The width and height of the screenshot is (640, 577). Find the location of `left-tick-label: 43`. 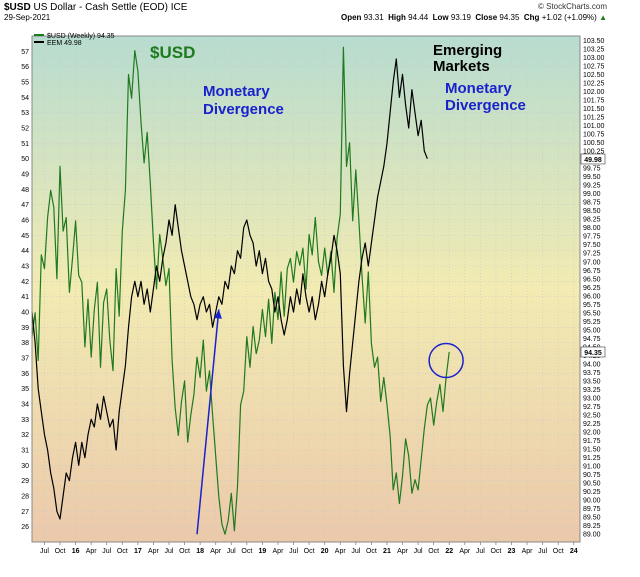

left-tick-label: 43 is located at coordinates (25, 267).